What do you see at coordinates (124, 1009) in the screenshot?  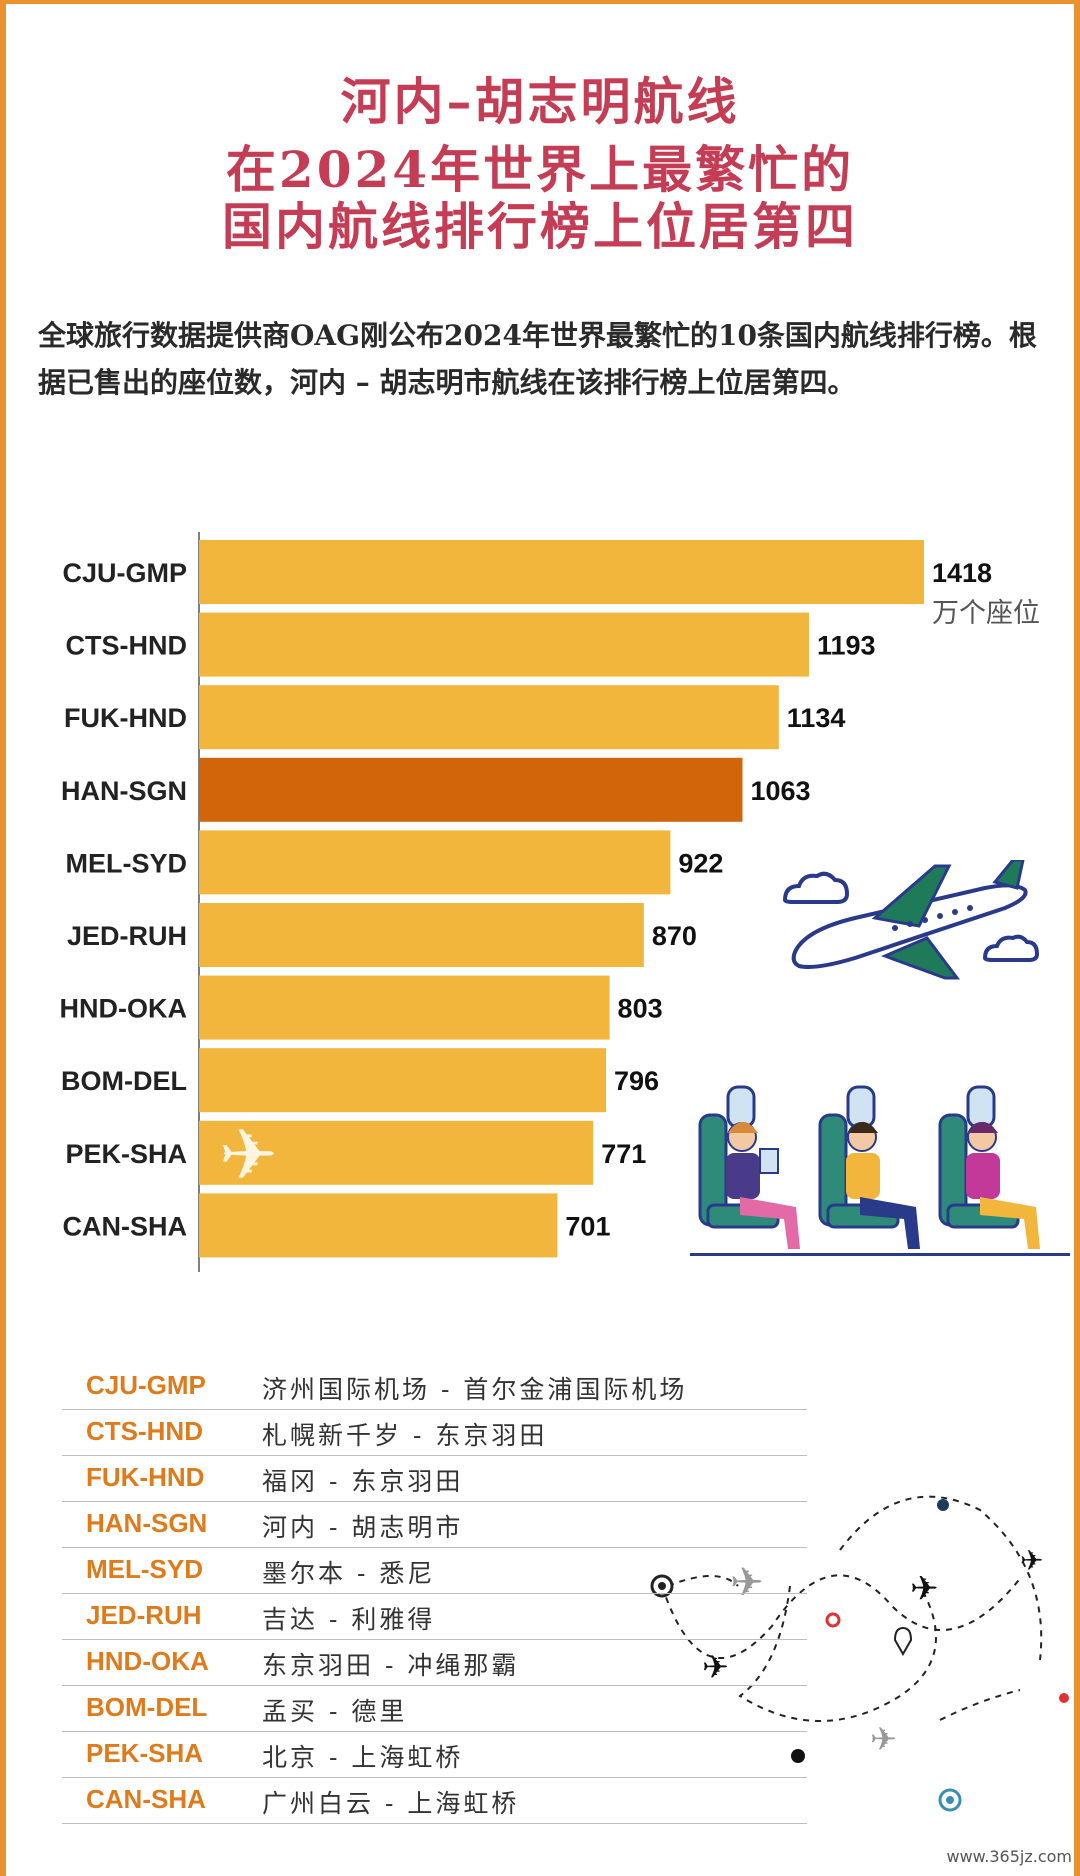 I see `category-label: HND-OKA` at bounding box center [124, 1009].